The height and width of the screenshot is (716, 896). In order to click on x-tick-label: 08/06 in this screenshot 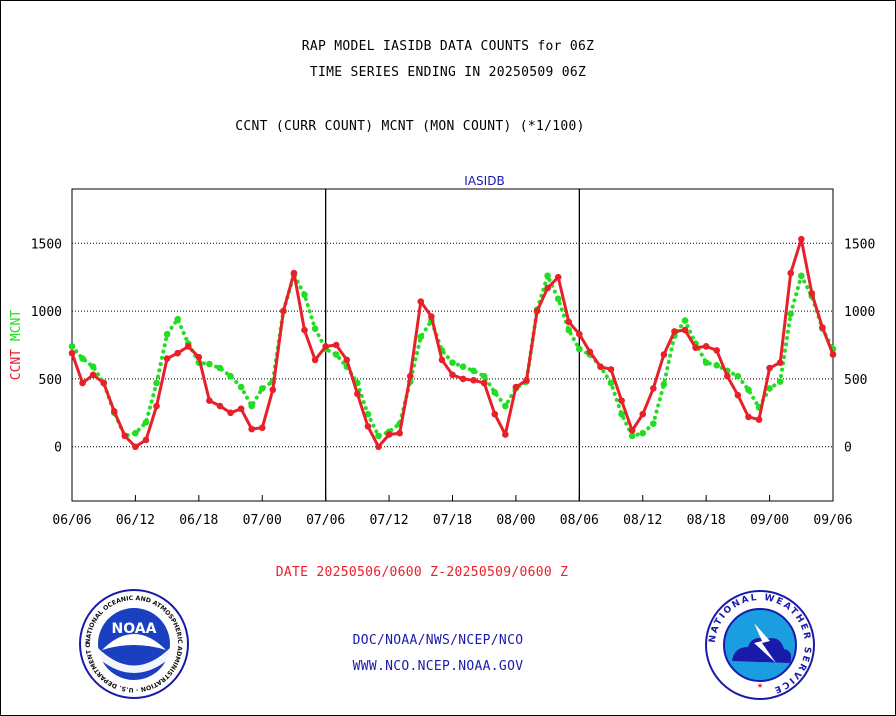, I will do `click(579, 520)`.